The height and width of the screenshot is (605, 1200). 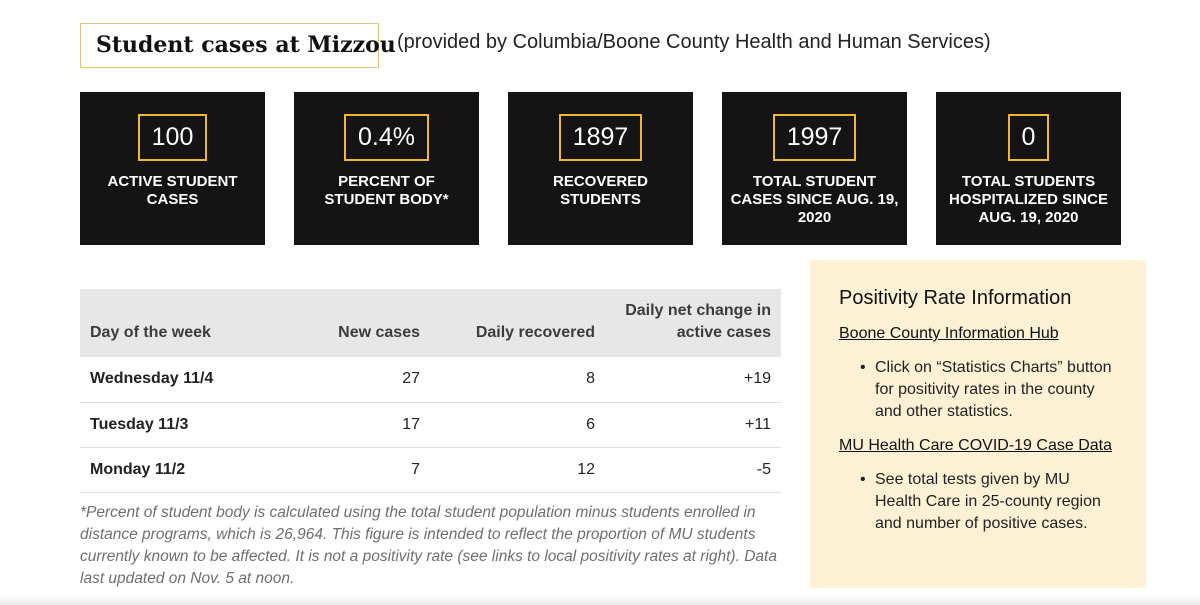 What do you see at coordinates (586, 469) in the screenshot?
I see `cell-daily-recovered: 12` at bounding box center [586, 469].